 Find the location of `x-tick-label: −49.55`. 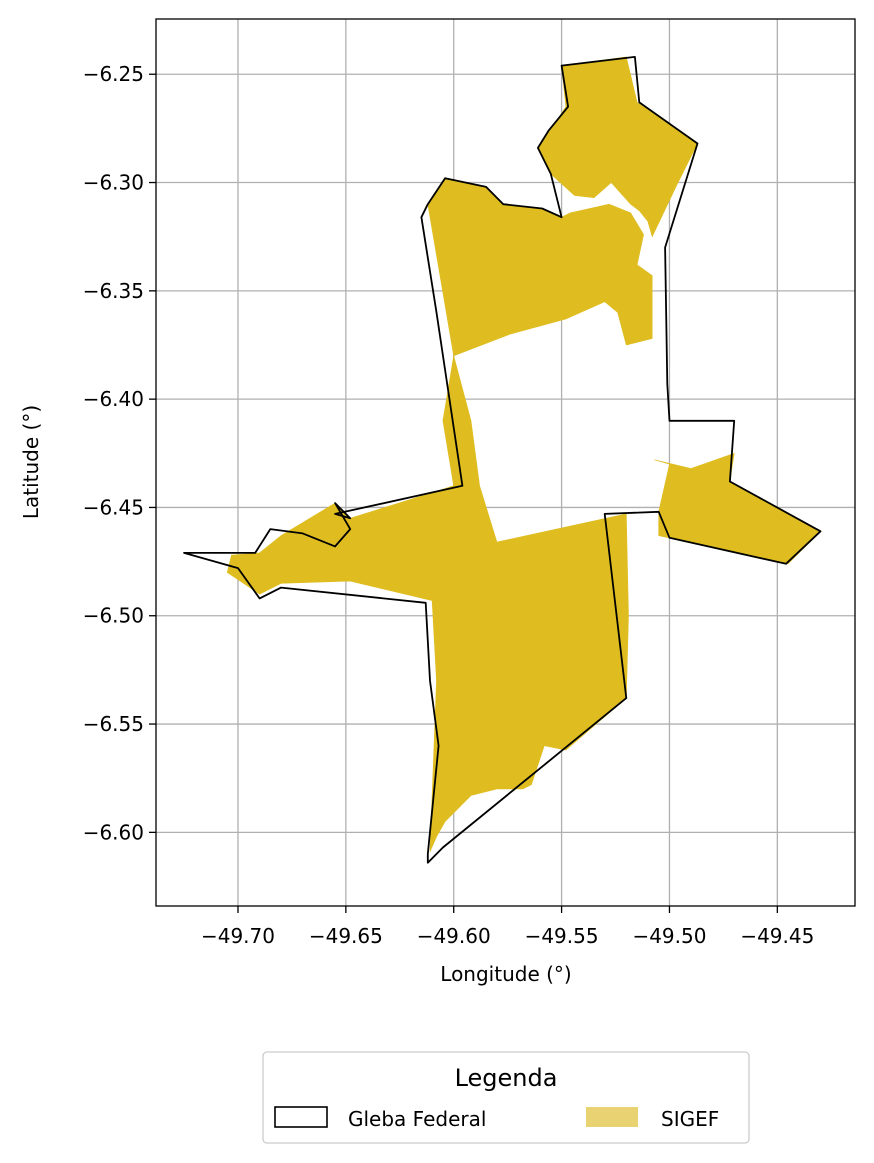

x-tick-label: −49.55 is located at coordinates (562, 936).